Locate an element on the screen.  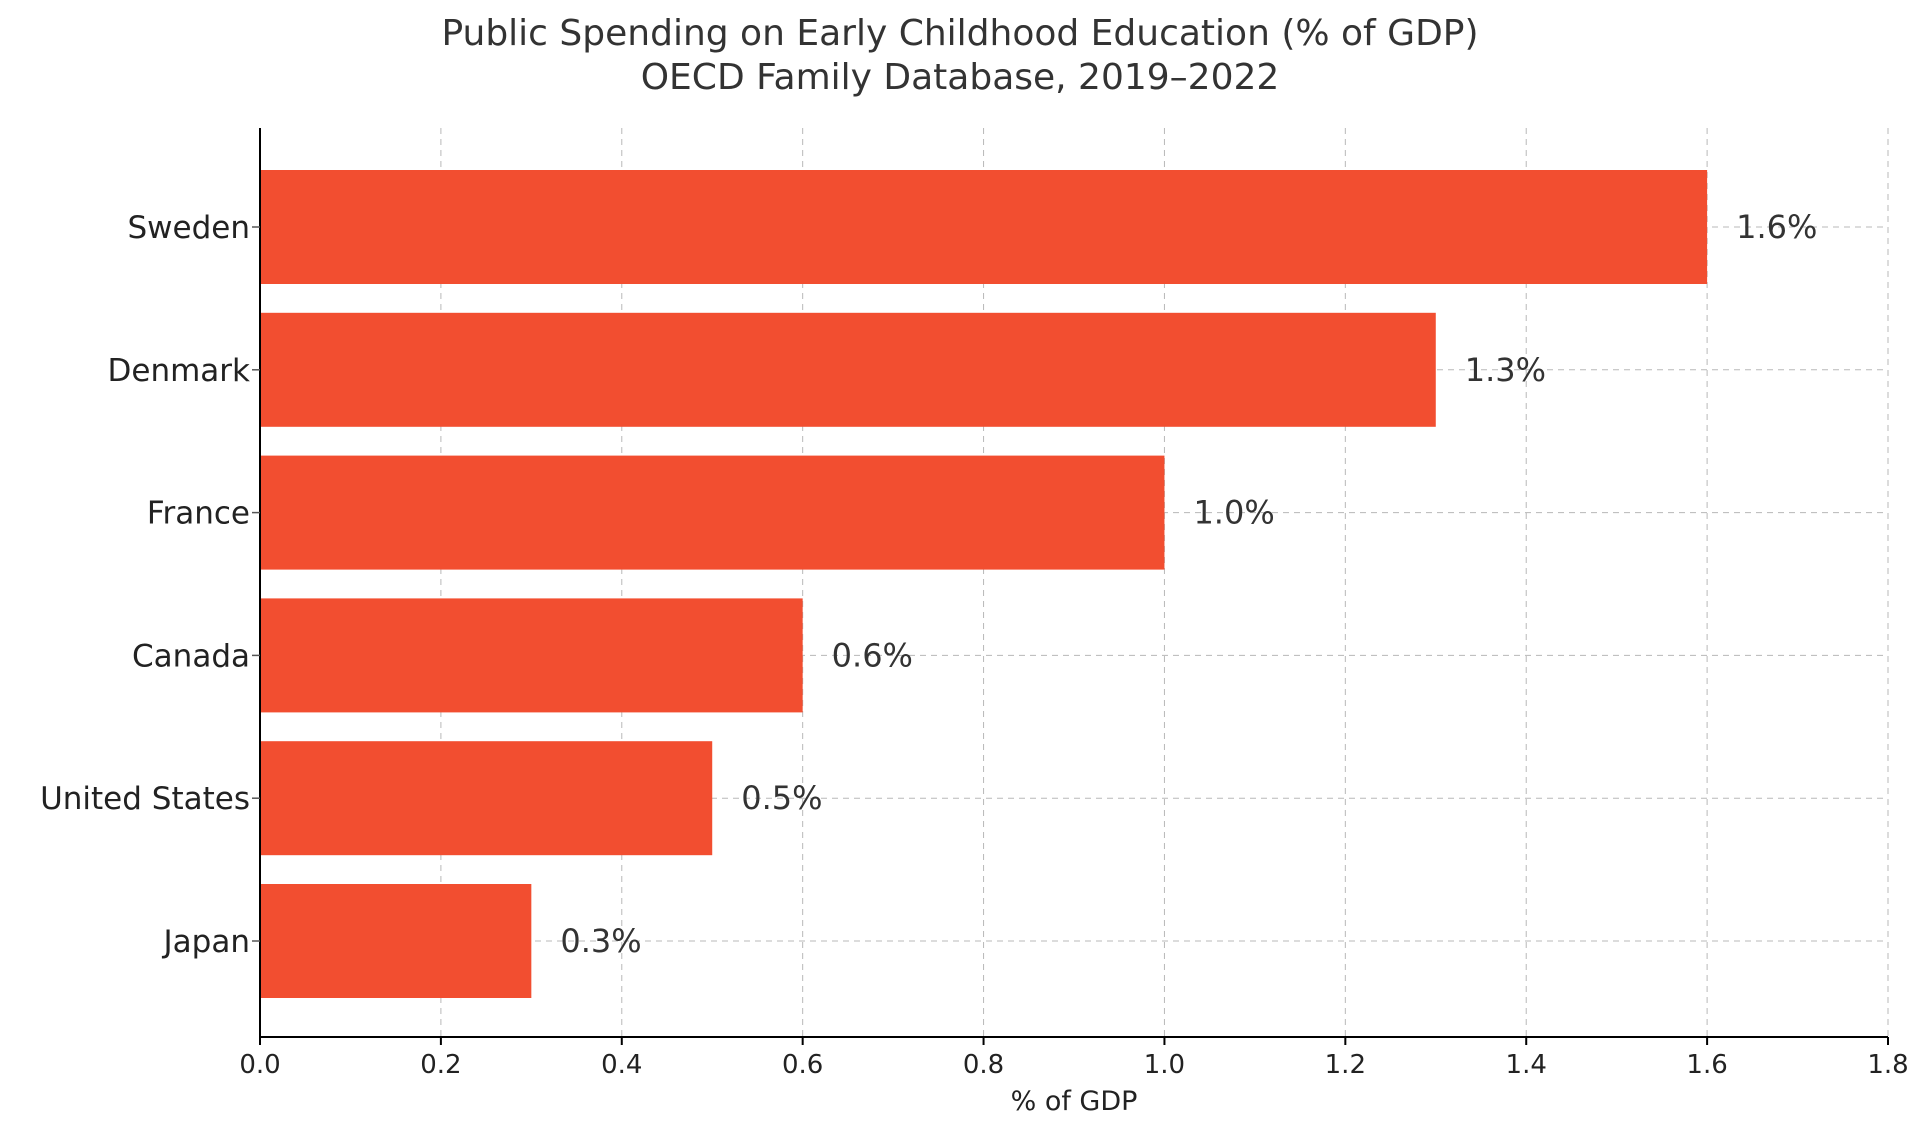
category-label: Denmark is located at coordinates (179, 371).